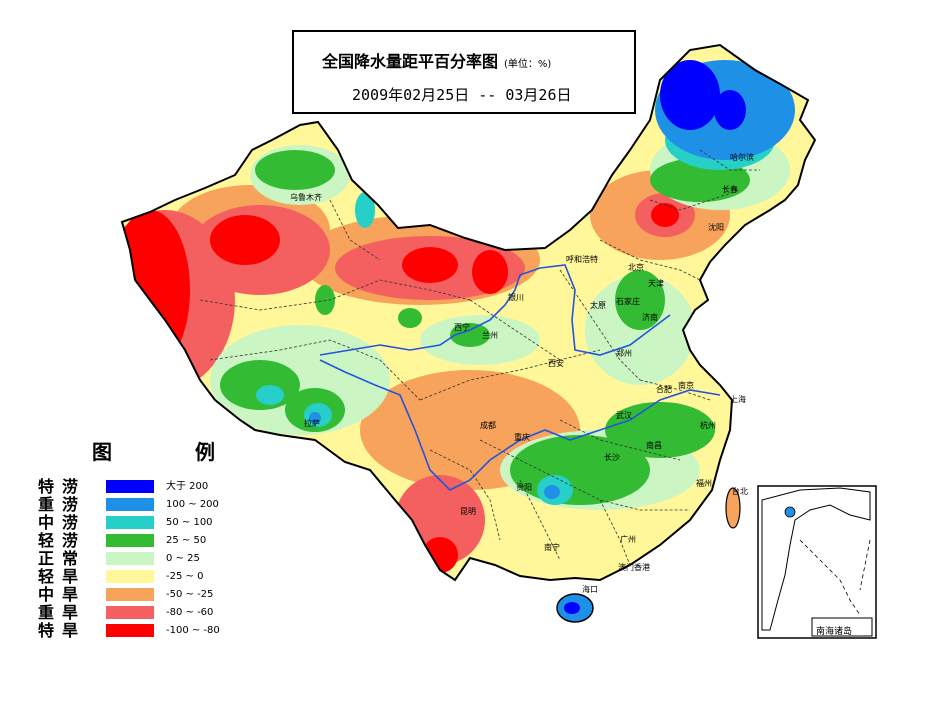 The height and width of the screenshot is (716, 928). I want to click on legend-row-zhong-lao-mid: 中涝 50 ~ 100, so click(148, 523).